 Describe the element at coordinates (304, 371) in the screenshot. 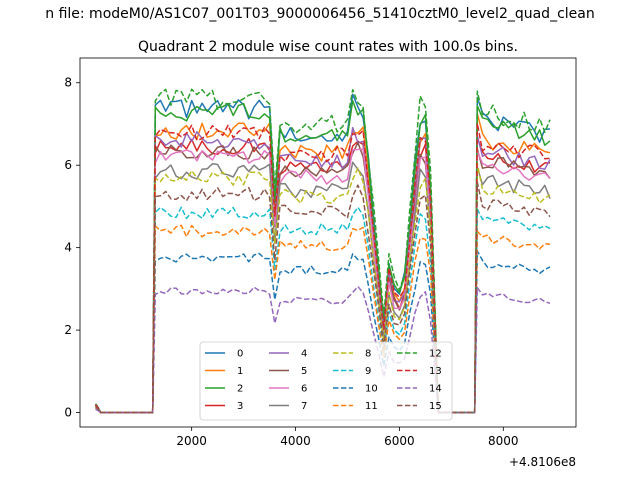

I see `legend-label: 5` at that location.